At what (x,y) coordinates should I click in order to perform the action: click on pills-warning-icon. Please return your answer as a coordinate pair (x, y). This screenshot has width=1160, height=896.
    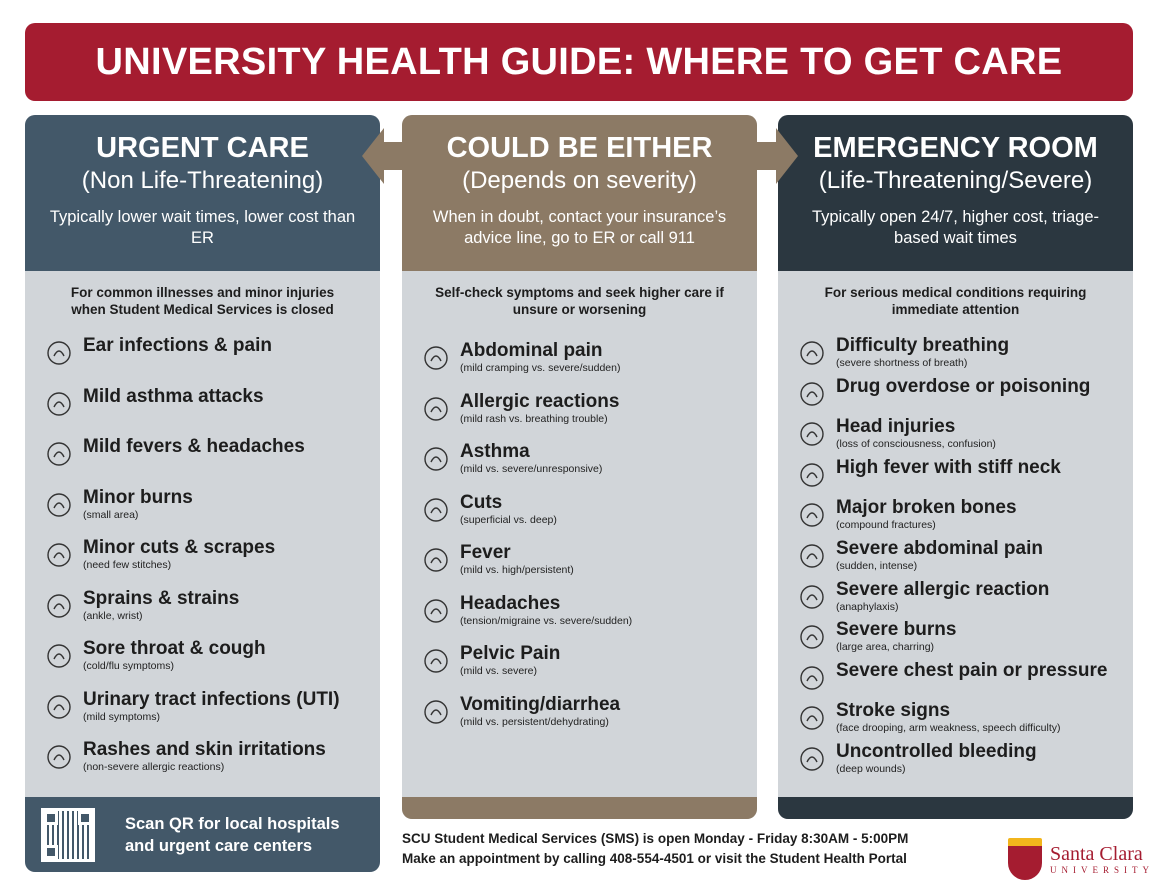
    Looking at the image, I should click on (812, 394).